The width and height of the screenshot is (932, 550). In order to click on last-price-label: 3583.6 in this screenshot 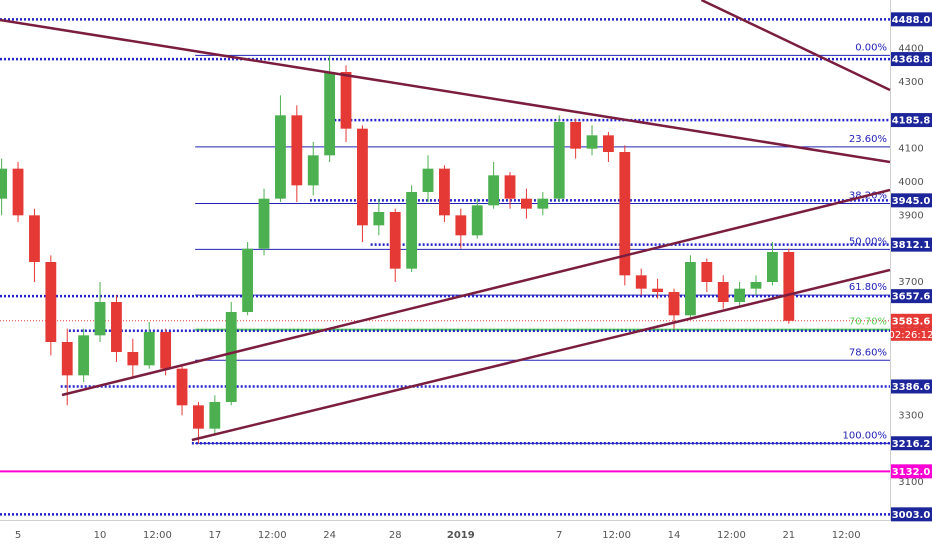, I will do `click(911, 321)`.